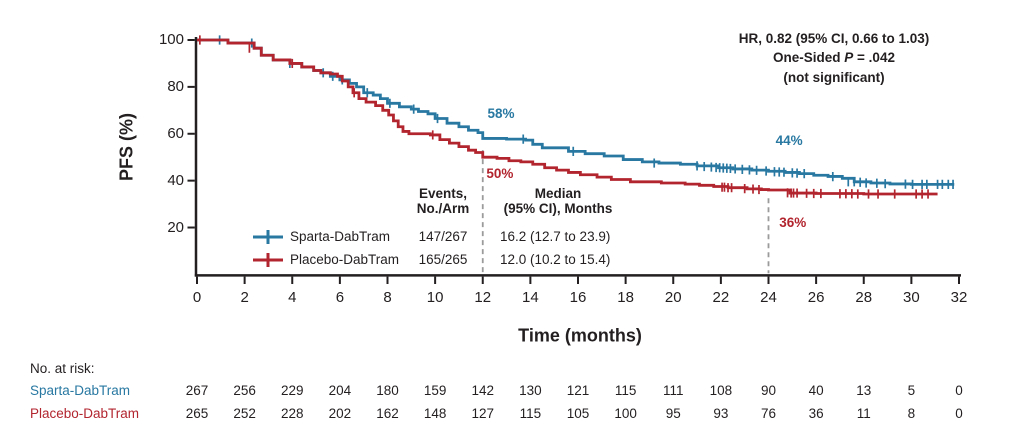 Image resolution: width=1036 pixels, height=445 pixels. What do you see at coordinates (175, 227) in the screenshot?
I see `y-tick-label: 20` at bounding box center [175, 227].